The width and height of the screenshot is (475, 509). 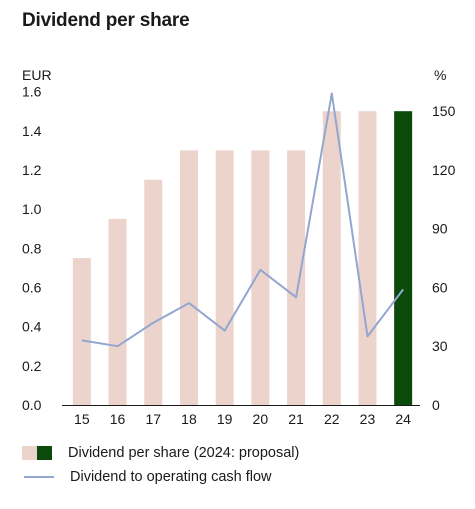 What do you see at coordinates (444, 170) in the screenshot?
I see `right-tick-label: 120` at bounding box center [444, 170].